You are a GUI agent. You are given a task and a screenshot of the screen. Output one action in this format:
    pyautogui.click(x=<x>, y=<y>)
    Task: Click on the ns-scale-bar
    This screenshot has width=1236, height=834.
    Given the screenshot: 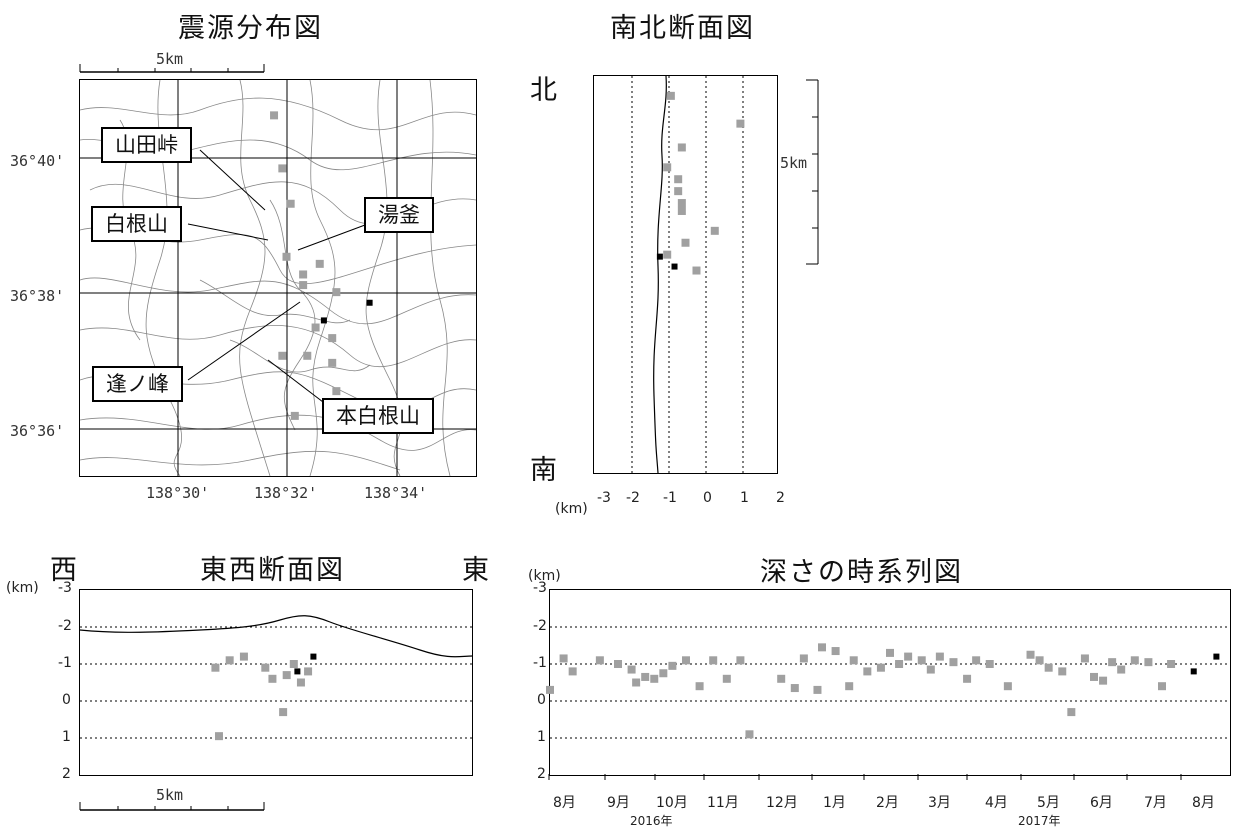 What is the action you would take?
    pyautogui.click(x=812, y=172)
    